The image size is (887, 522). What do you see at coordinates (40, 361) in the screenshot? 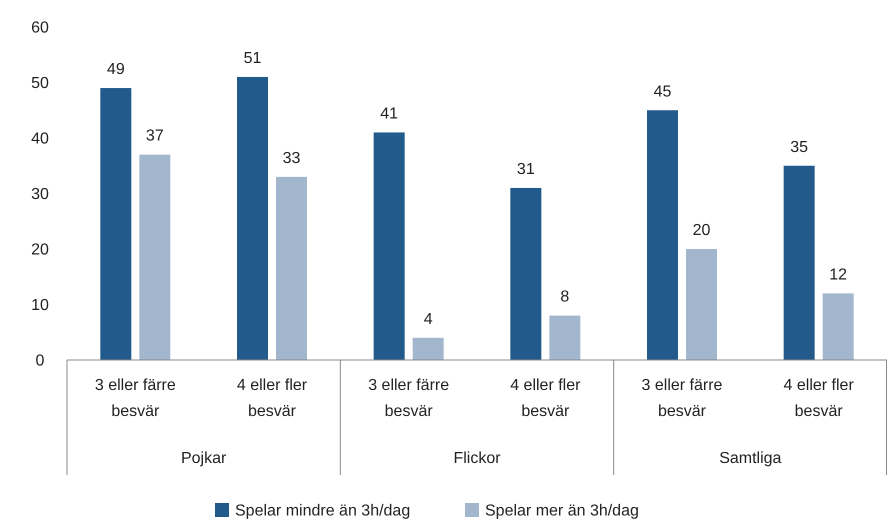
I see `y-tick-label: 0` at bounding box center [40, 361].